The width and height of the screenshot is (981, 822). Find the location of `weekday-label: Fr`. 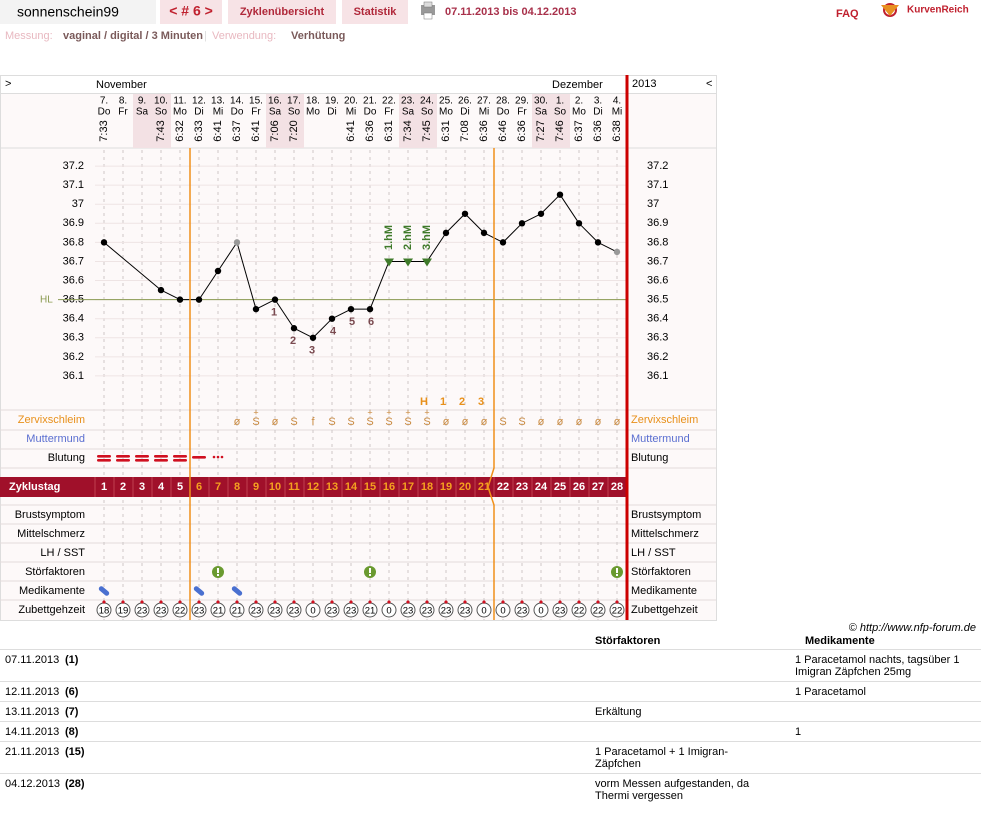

weekday-label: Fr is located at coordinates (522, 112).